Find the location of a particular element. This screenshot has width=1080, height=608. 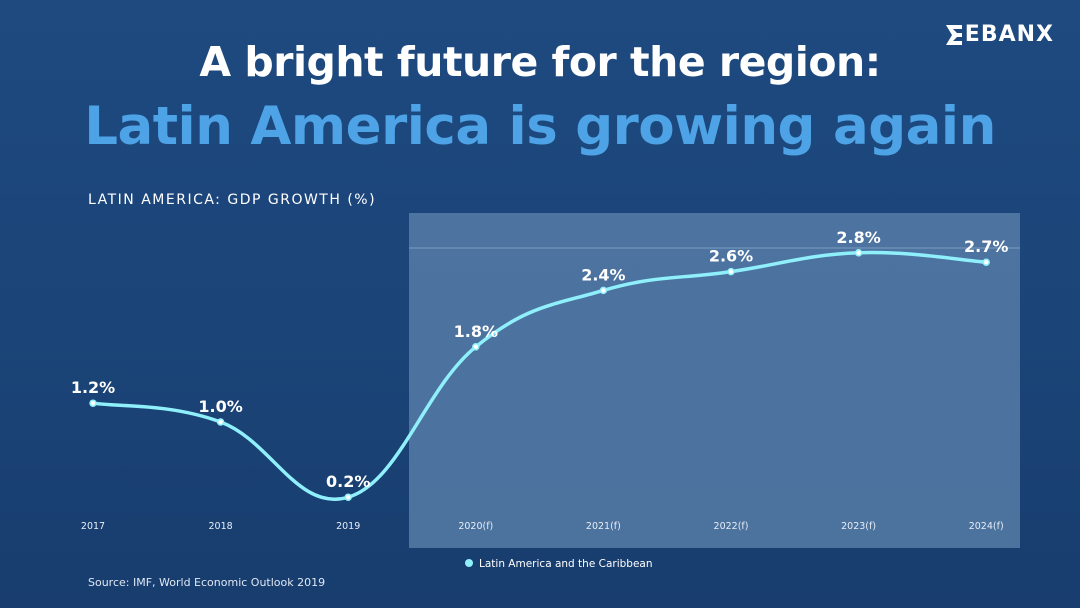

value-label-2018: 1.0% is located at coordinates (220, 406).